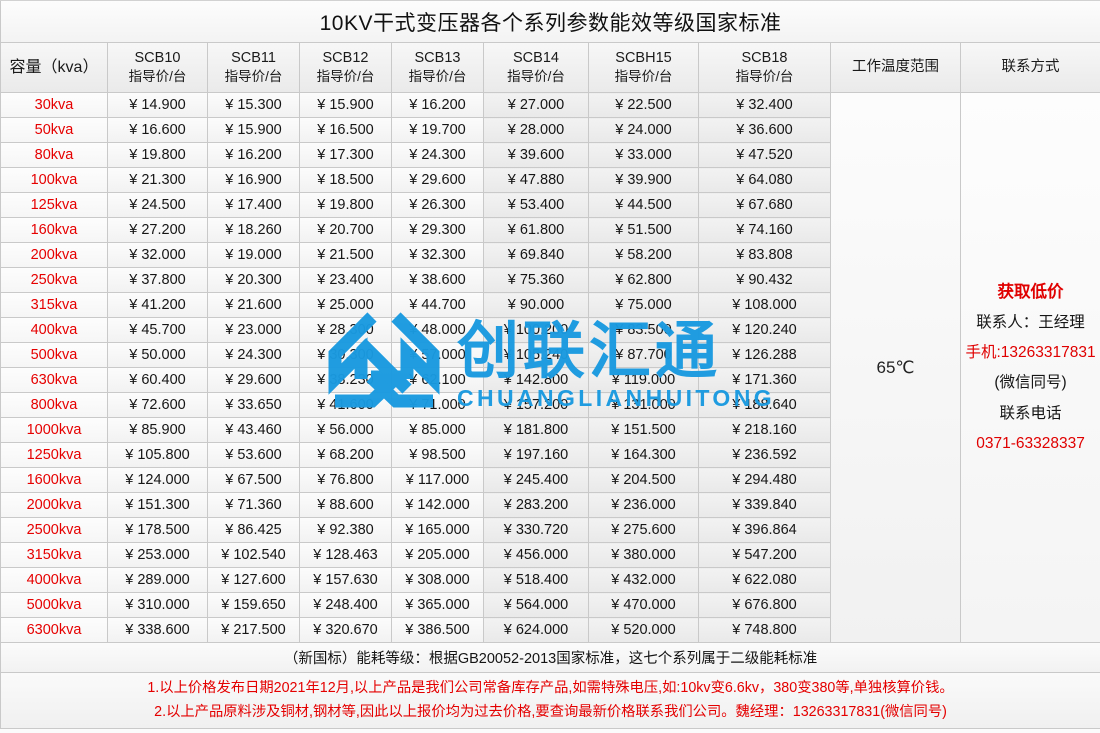 This screenshot has height=733, width=1100. What do you see at coordinates (536, 630) in the screenshot?
I see `price-cell: ¥ 624.000` at bounding box center [536, 630].